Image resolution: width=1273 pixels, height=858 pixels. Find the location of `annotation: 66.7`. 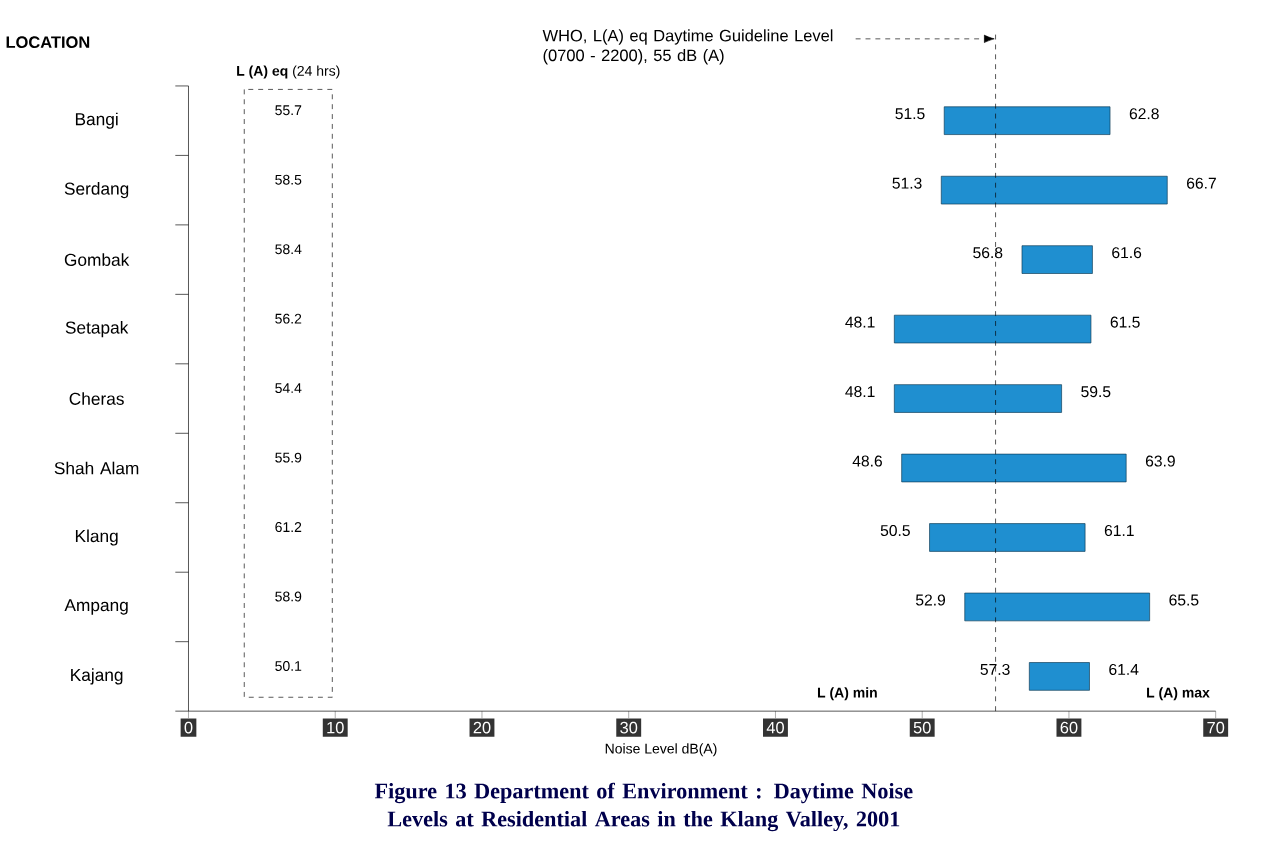

annotation: 66.7 is located at coordinates (1201, 183).